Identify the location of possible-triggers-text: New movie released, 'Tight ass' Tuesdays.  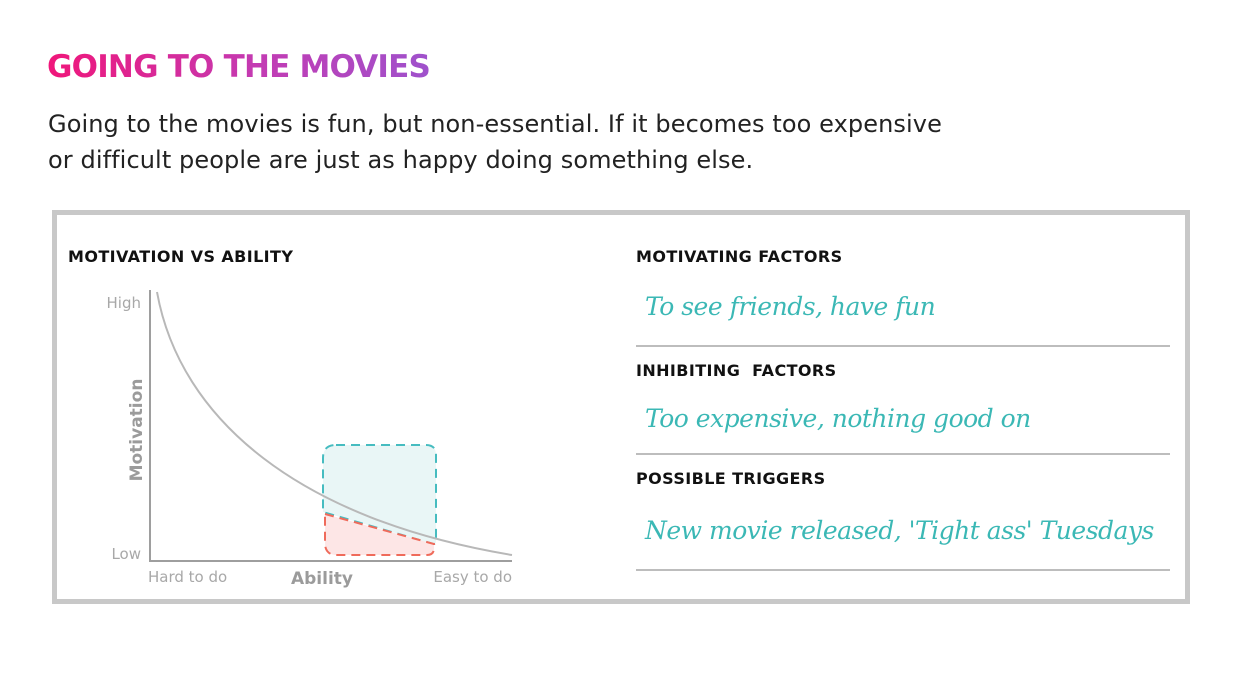
(899, 530).